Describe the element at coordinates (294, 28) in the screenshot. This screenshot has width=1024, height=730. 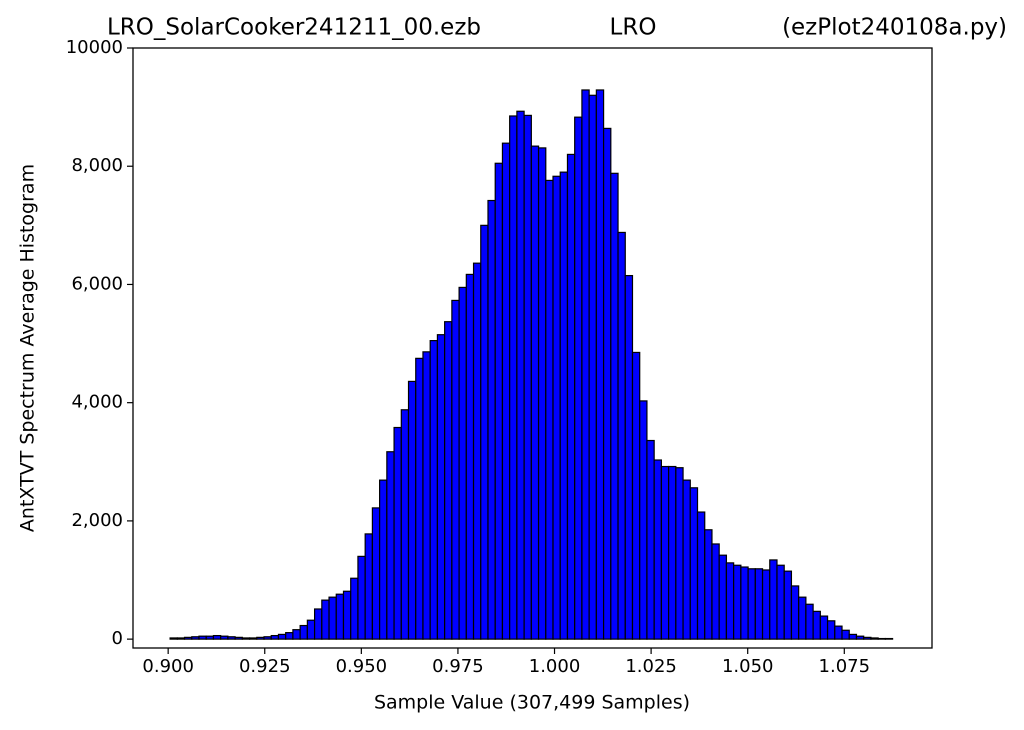
I see `title-left: LRO_SolarCooker241211_00.ezb` at that location.